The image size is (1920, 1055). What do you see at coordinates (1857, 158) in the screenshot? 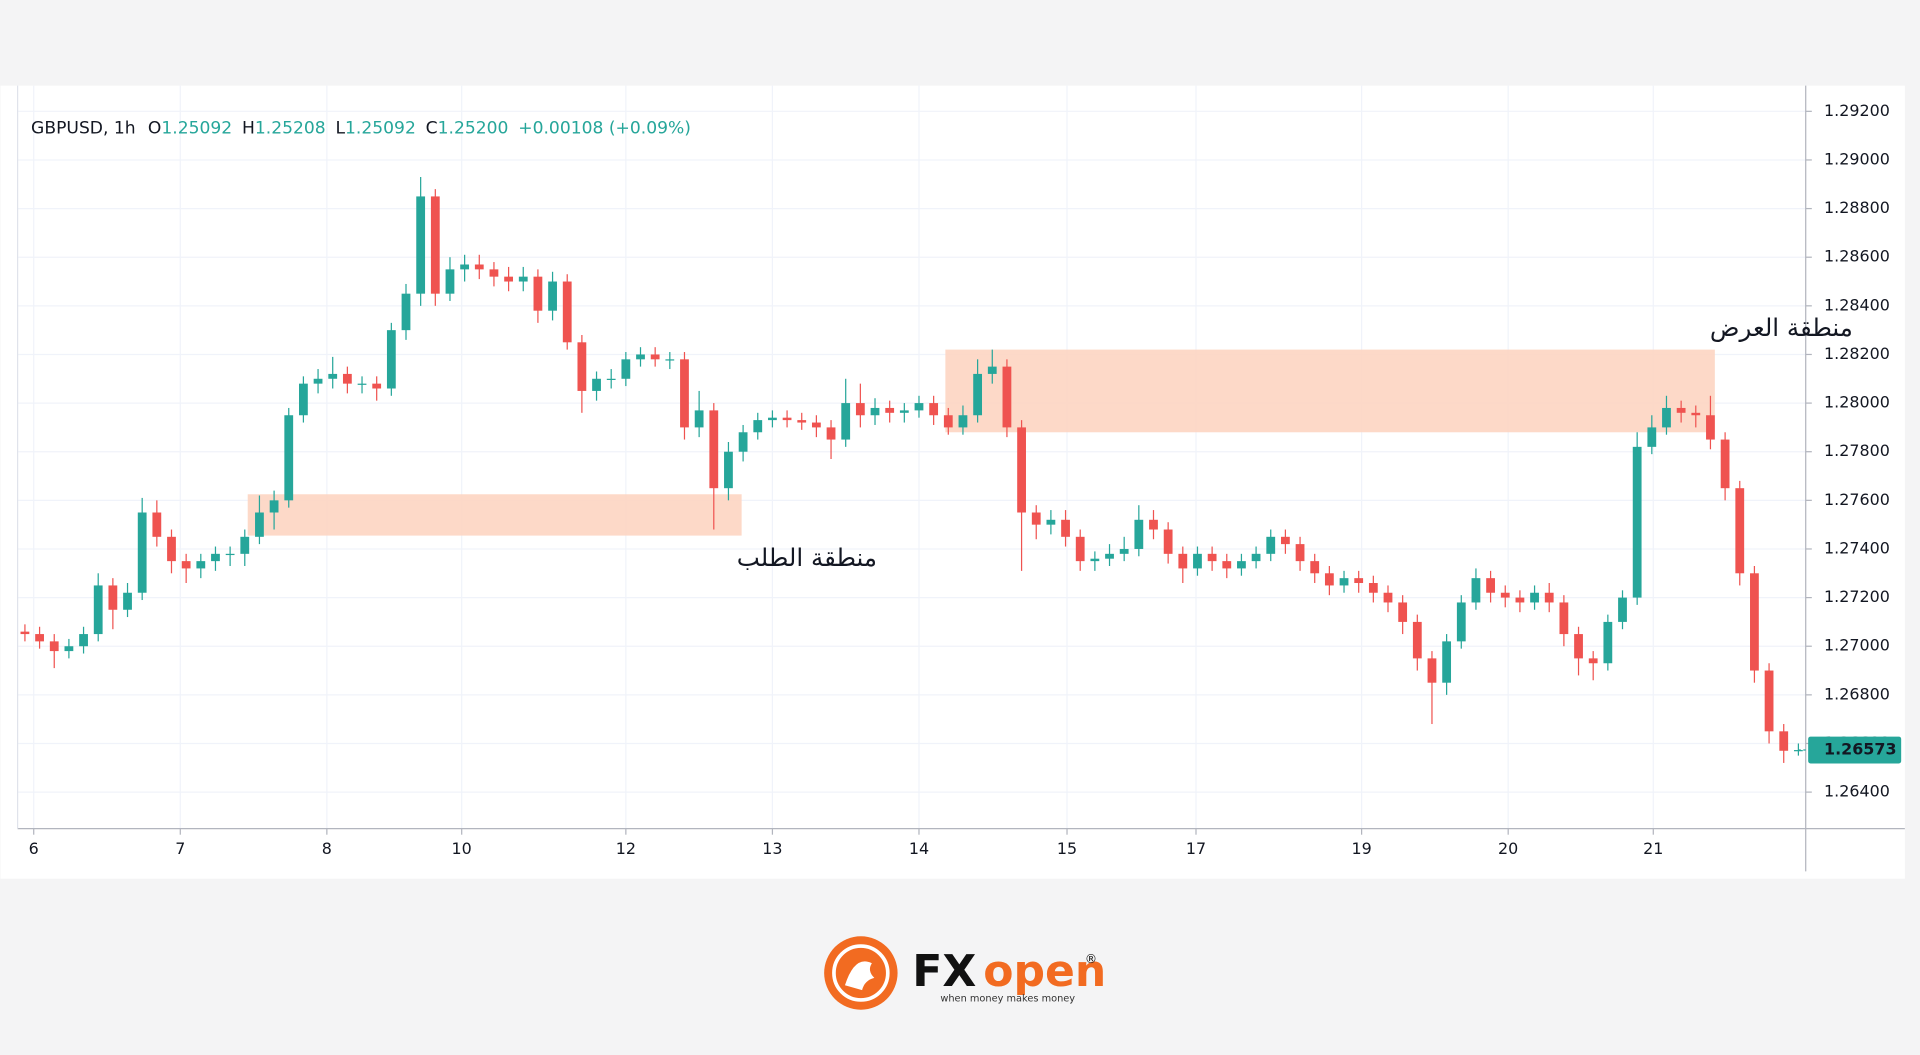
I see `y-tick-label: 1.29000` at bounding box center [1857, 158].